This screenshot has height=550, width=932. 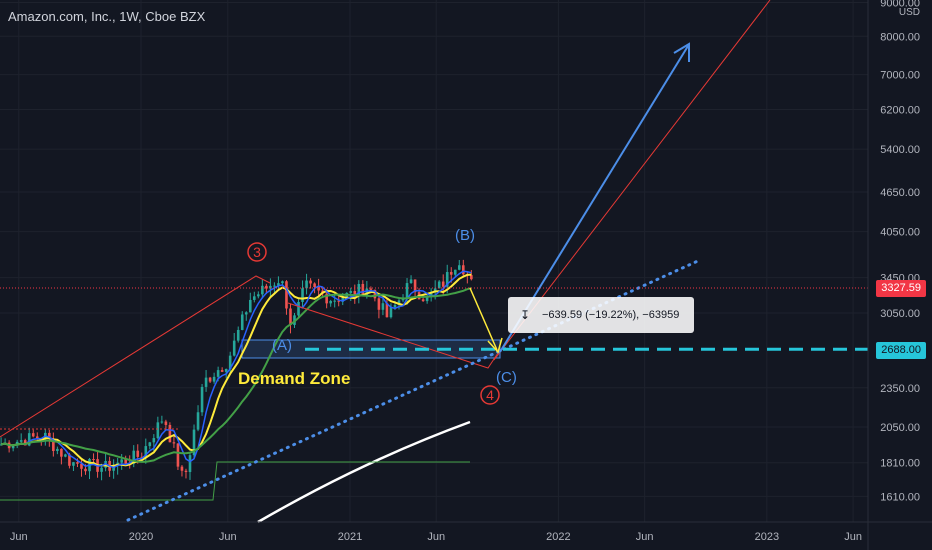 I want to click on symbol-title: Amazon.com, Inc., 1W, Cboe BZX, so click(x=107, y=16).